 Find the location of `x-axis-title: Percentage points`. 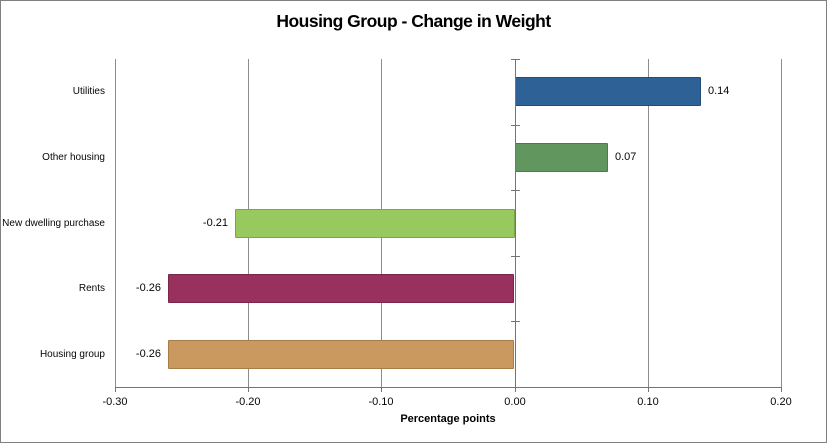

x-axis-title: Percentage points is located at coordinates (448, 419).